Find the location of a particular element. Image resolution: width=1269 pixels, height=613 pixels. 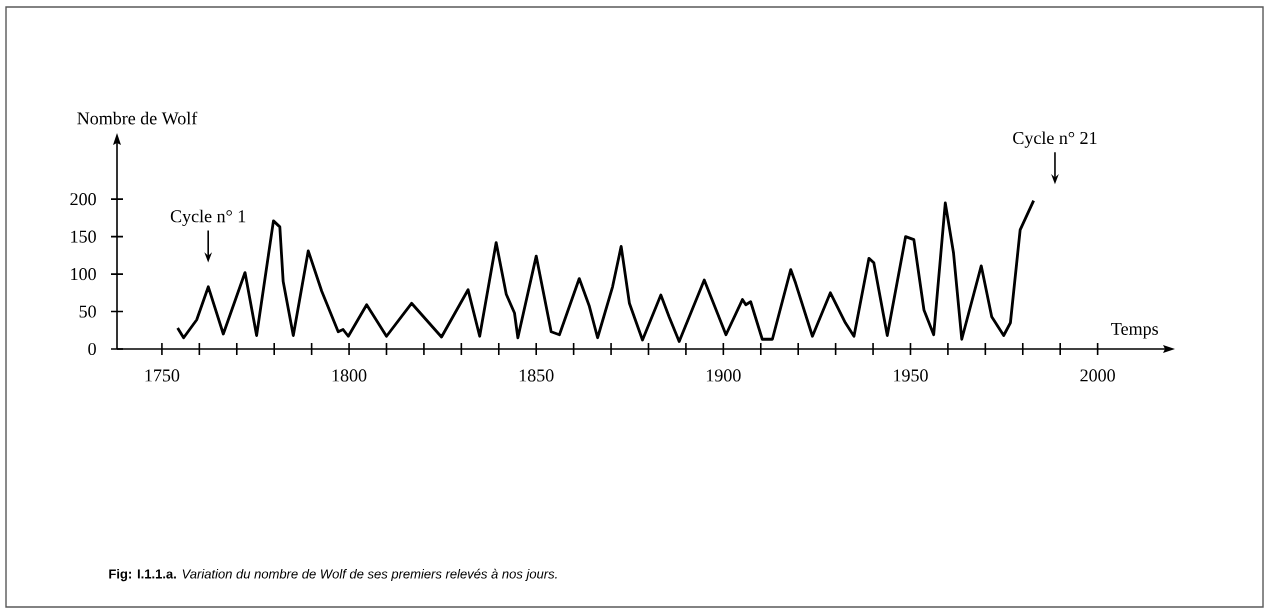

y-tick-label: 50 is located at coordinates (87, 311).